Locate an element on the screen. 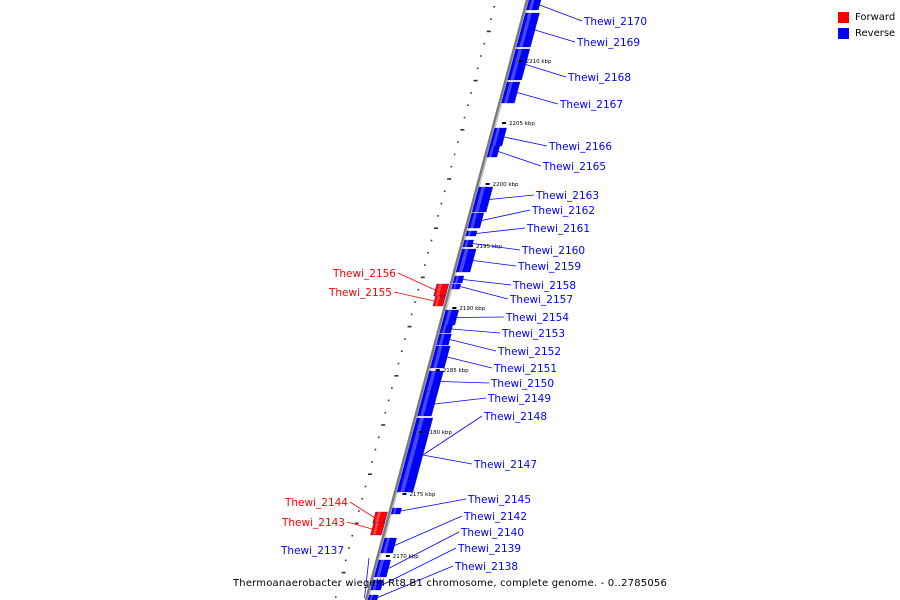 Image resolution: width=900 pixels, height=600 pixels. gene-label: Thewi_2165 is located at coordinates (574, 167).